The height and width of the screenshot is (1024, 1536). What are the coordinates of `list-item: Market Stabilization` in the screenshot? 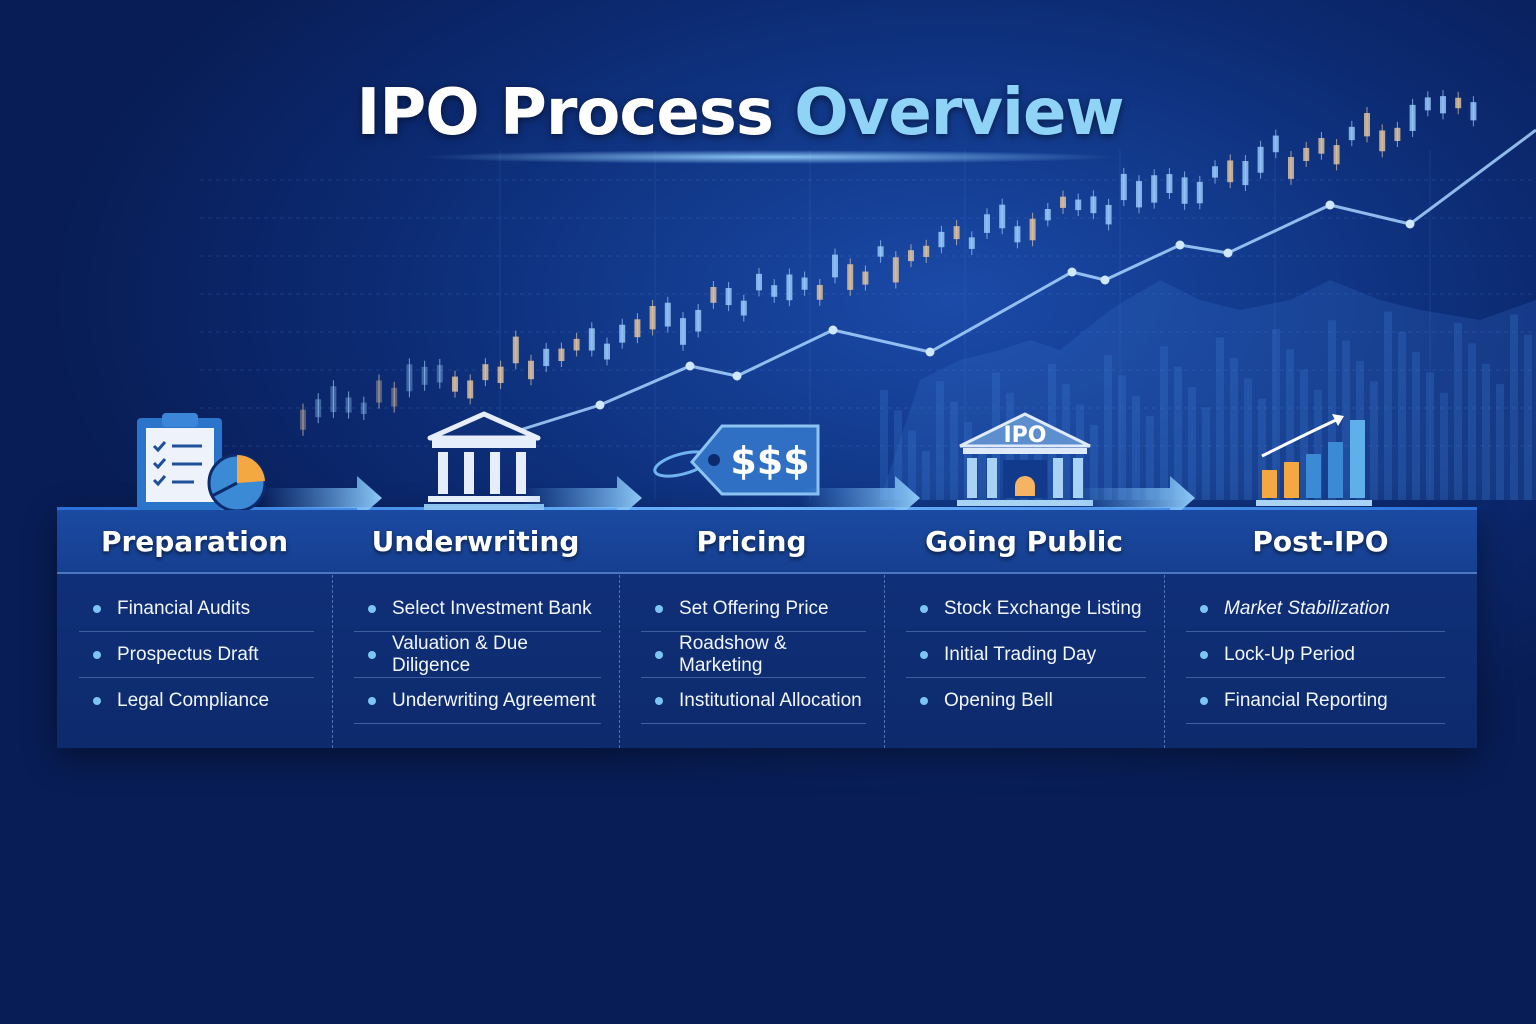 It's located at (1315, 609).